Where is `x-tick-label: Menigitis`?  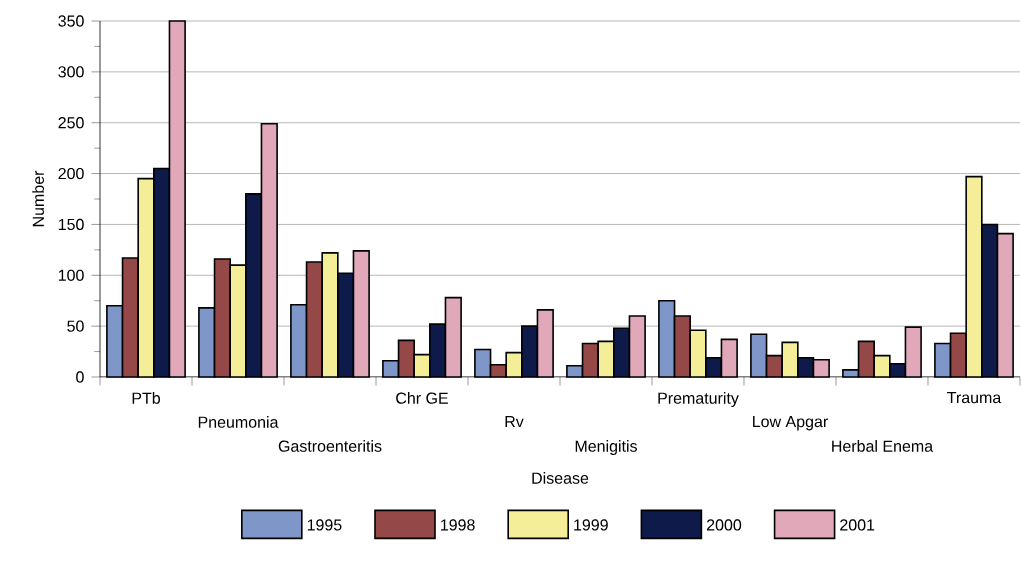
x-tick-label: Menigitis is located at coordinates (606, 447).